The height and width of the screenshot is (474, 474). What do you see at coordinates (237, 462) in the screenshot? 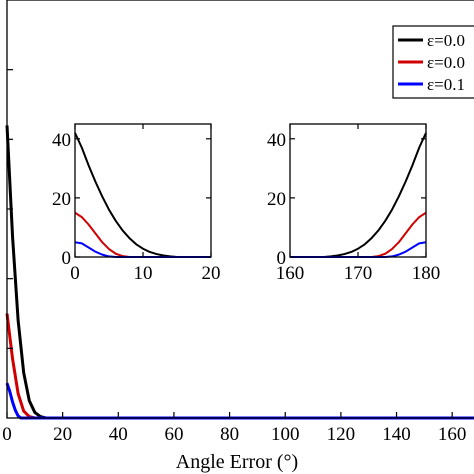
I see `x-axis-label: Angle Error (°)` at bounding box center [237, 462].